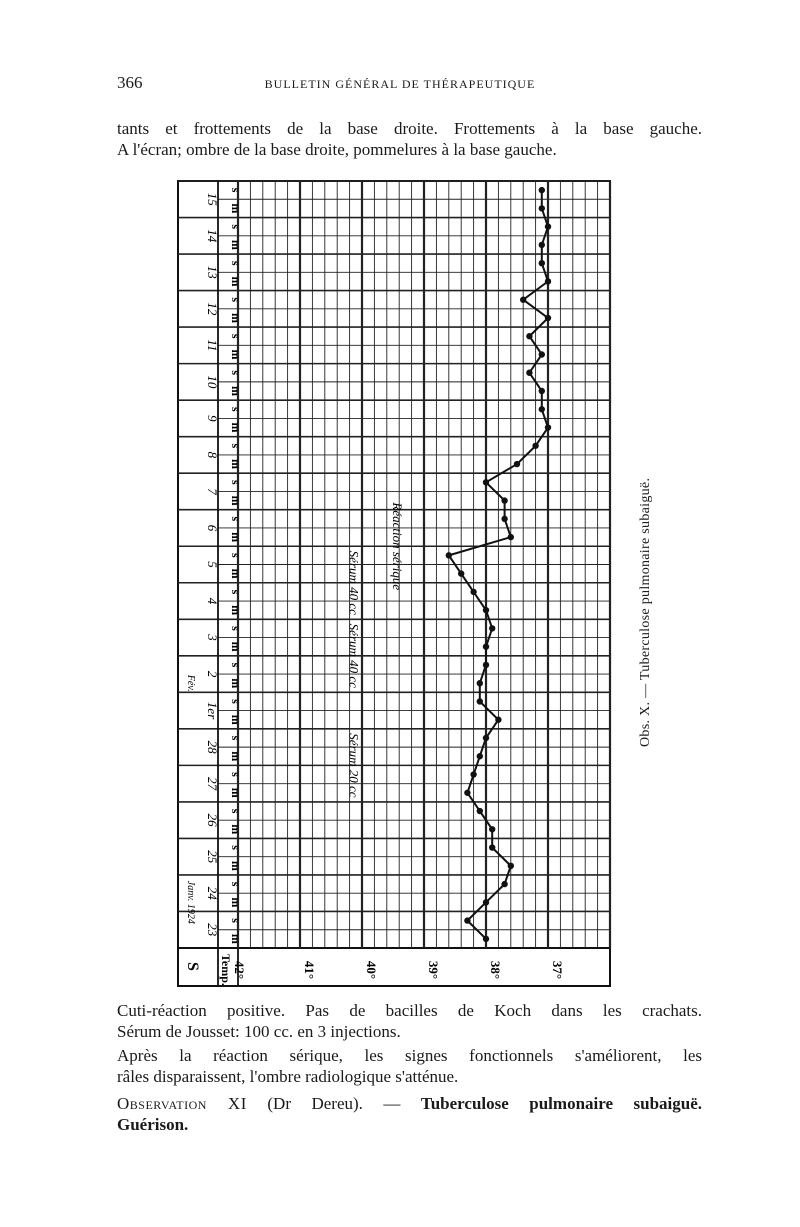  What do you see at coordinates (226, 970) in the screenshot?
I see `temp-label: Temp.` at bounding box center [226, 970].